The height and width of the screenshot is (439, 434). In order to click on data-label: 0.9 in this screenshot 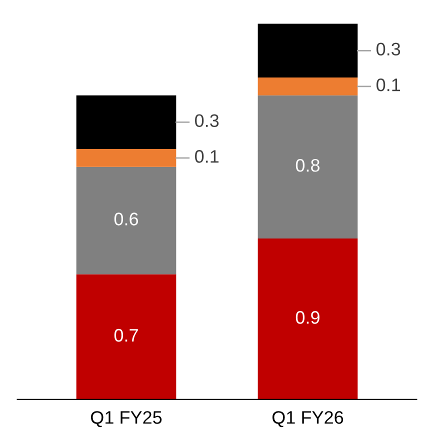, I will do `click(308, 317)`.